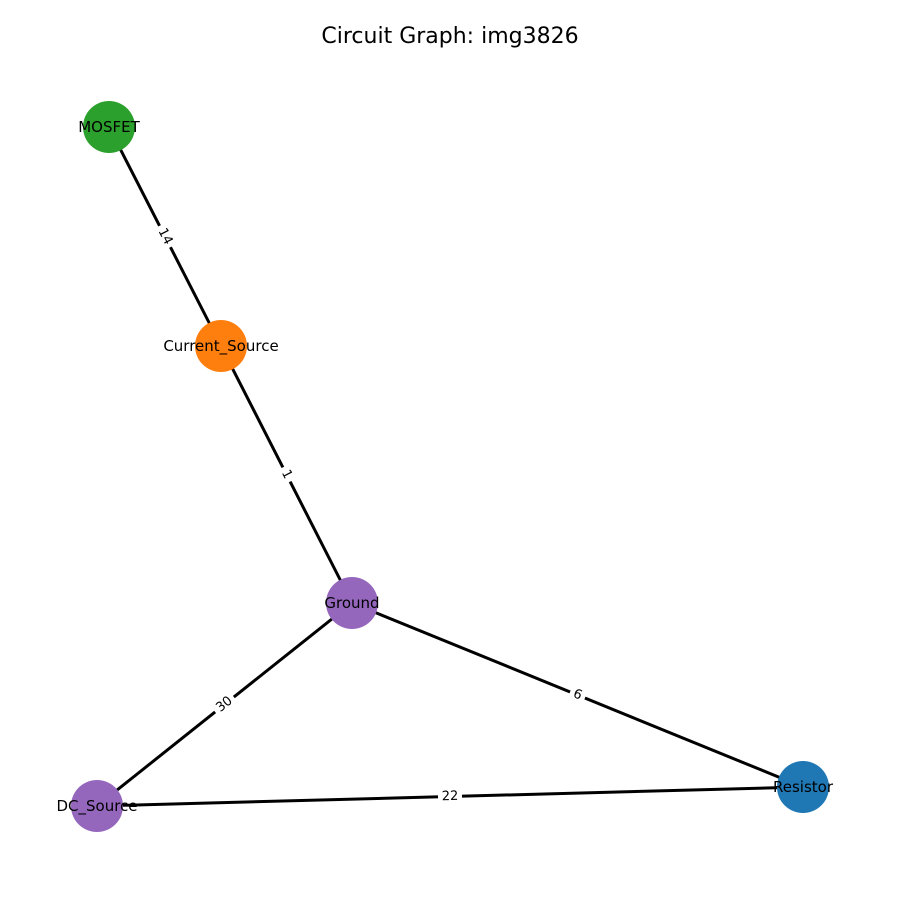  I want to click on edge-ground-dc_source: 30, so click(224, 704).